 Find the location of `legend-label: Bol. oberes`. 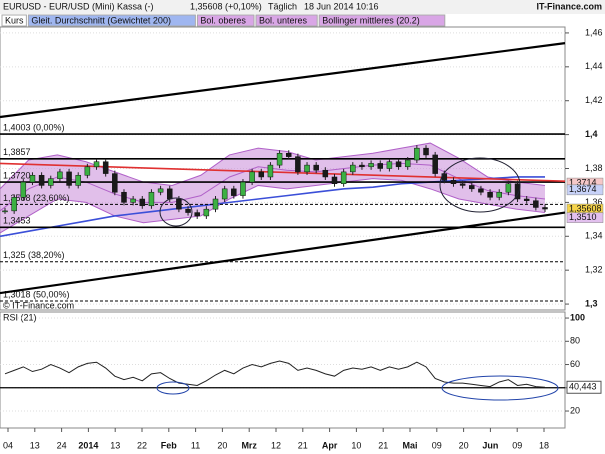

legend-label: Bol. oberes is located at coordinates (223, 20).